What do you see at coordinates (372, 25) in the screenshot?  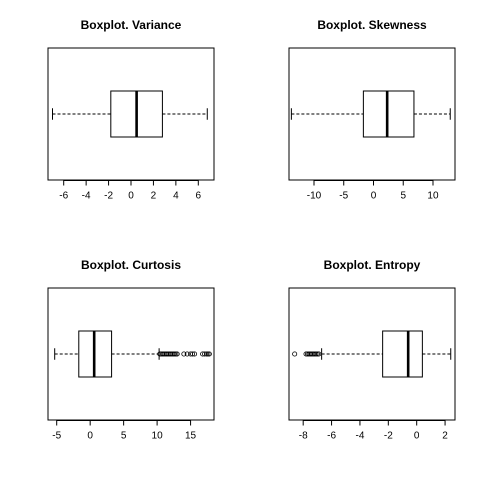 I see `panel-title: Boxplot. Skewness` at bounding box center [372, 25].